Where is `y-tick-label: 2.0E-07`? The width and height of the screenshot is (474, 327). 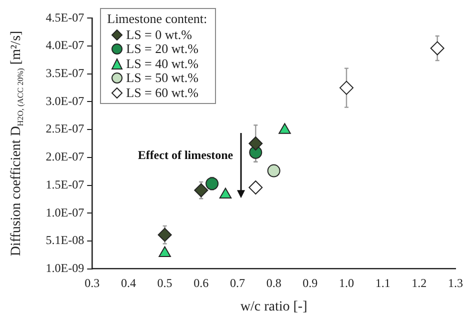 y-tick-label: 2.0E-07 is located at coordinates (65, 157).